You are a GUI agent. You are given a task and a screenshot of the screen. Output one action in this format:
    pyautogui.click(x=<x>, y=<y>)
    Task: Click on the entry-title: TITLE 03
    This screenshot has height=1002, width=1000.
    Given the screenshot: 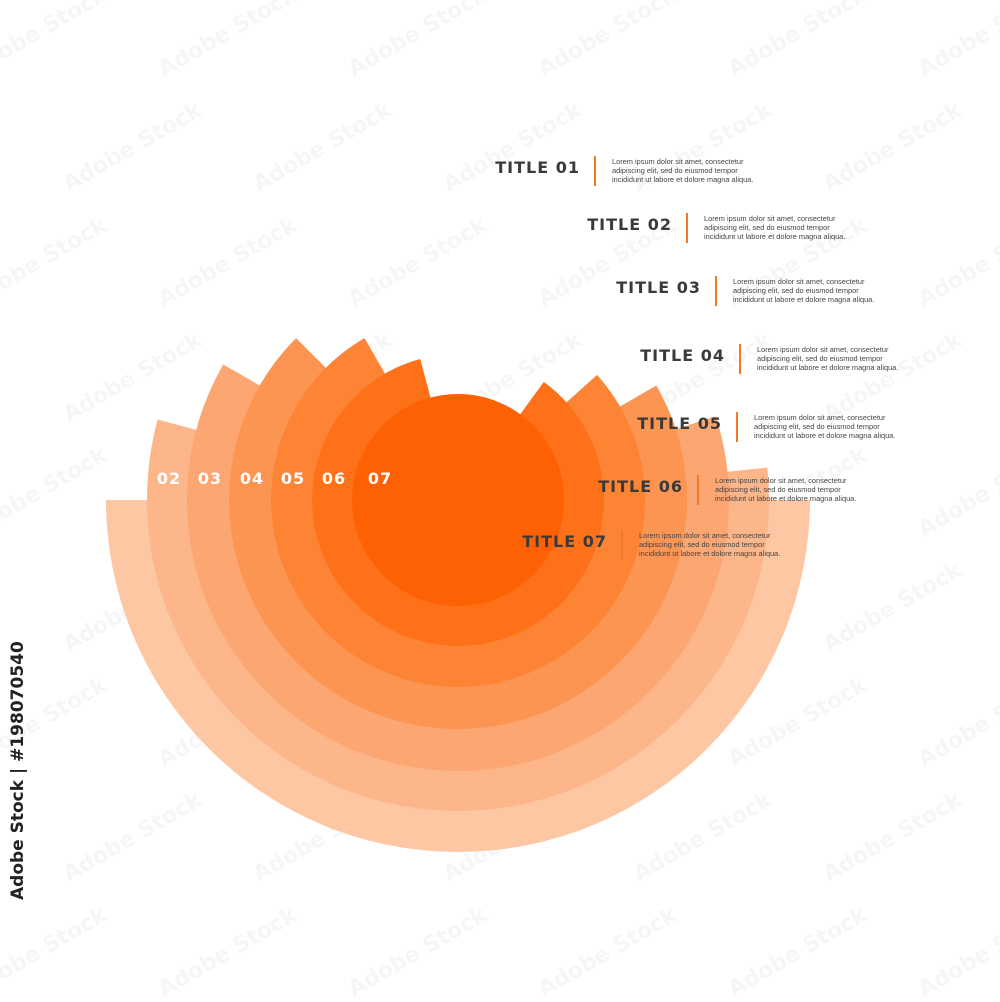 What is the action you would take?
    pyautogui.click(x=658, y=287)
    